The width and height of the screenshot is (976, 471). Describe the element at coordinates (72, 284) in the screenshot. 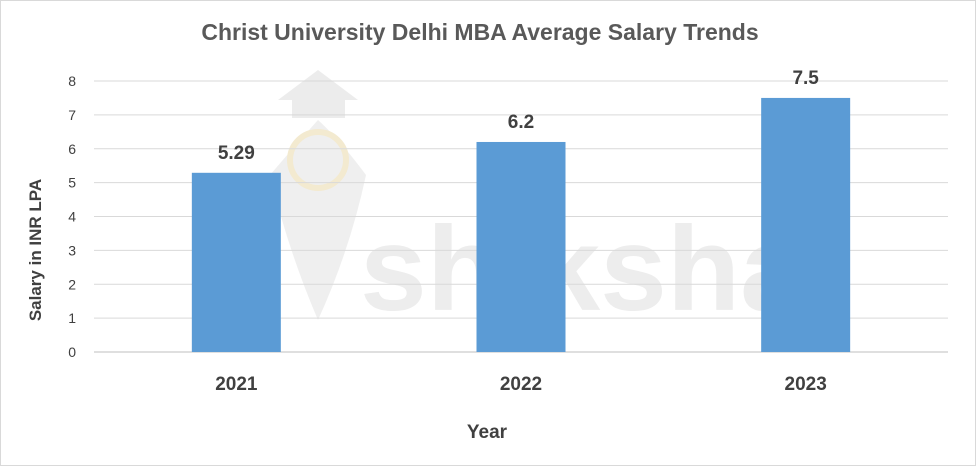

I see `y-tick-label: 2` at that location.